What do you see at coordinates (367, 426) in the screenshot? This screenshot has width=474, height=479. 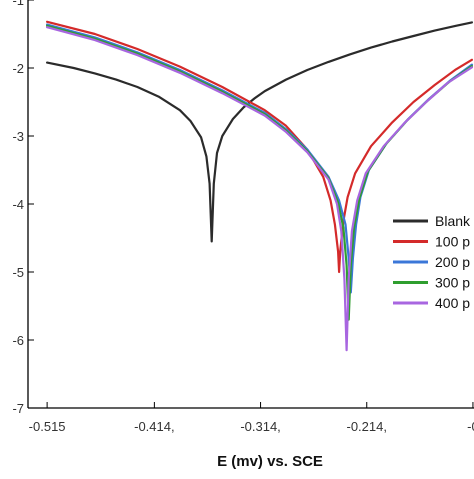 I see `x-tick-label-3: -0.214,` at bounding box center [367, 426].